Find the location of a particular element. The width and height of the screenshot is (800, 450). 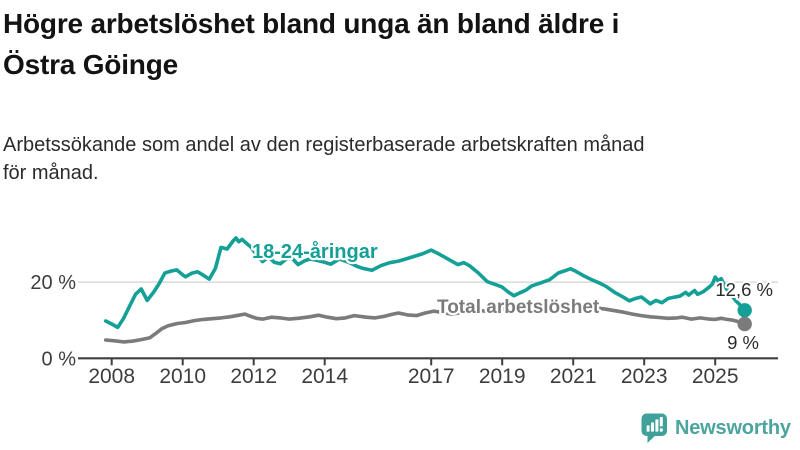

x-tick-label-2008: 2008 is located at coordinates (111, 376).